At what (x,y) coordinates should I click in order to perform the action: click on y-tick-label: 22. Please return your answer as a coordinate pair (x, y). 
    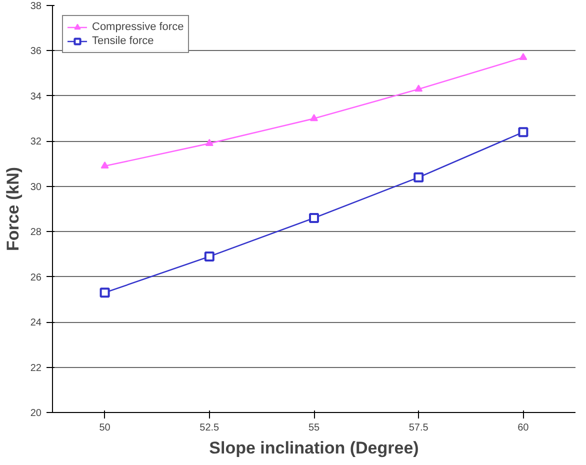
    Looking at the image, I should click on (36, 368).